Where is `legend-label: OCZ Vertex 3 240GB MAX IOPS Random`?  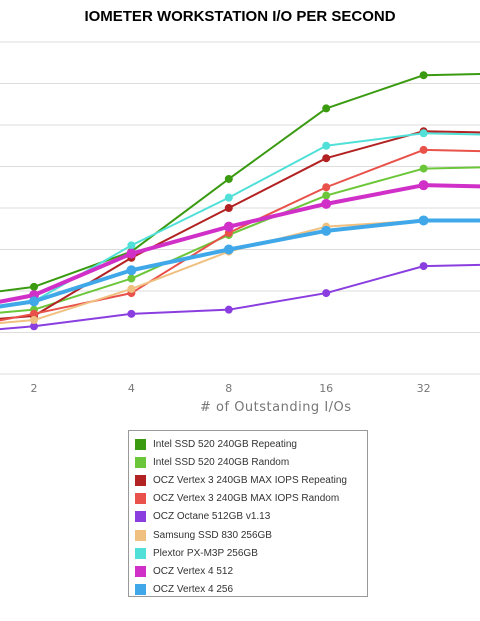 legend-label: OCZ Vertex 3 240GB MAX IOPS Random is located at coordinates (246, 499).